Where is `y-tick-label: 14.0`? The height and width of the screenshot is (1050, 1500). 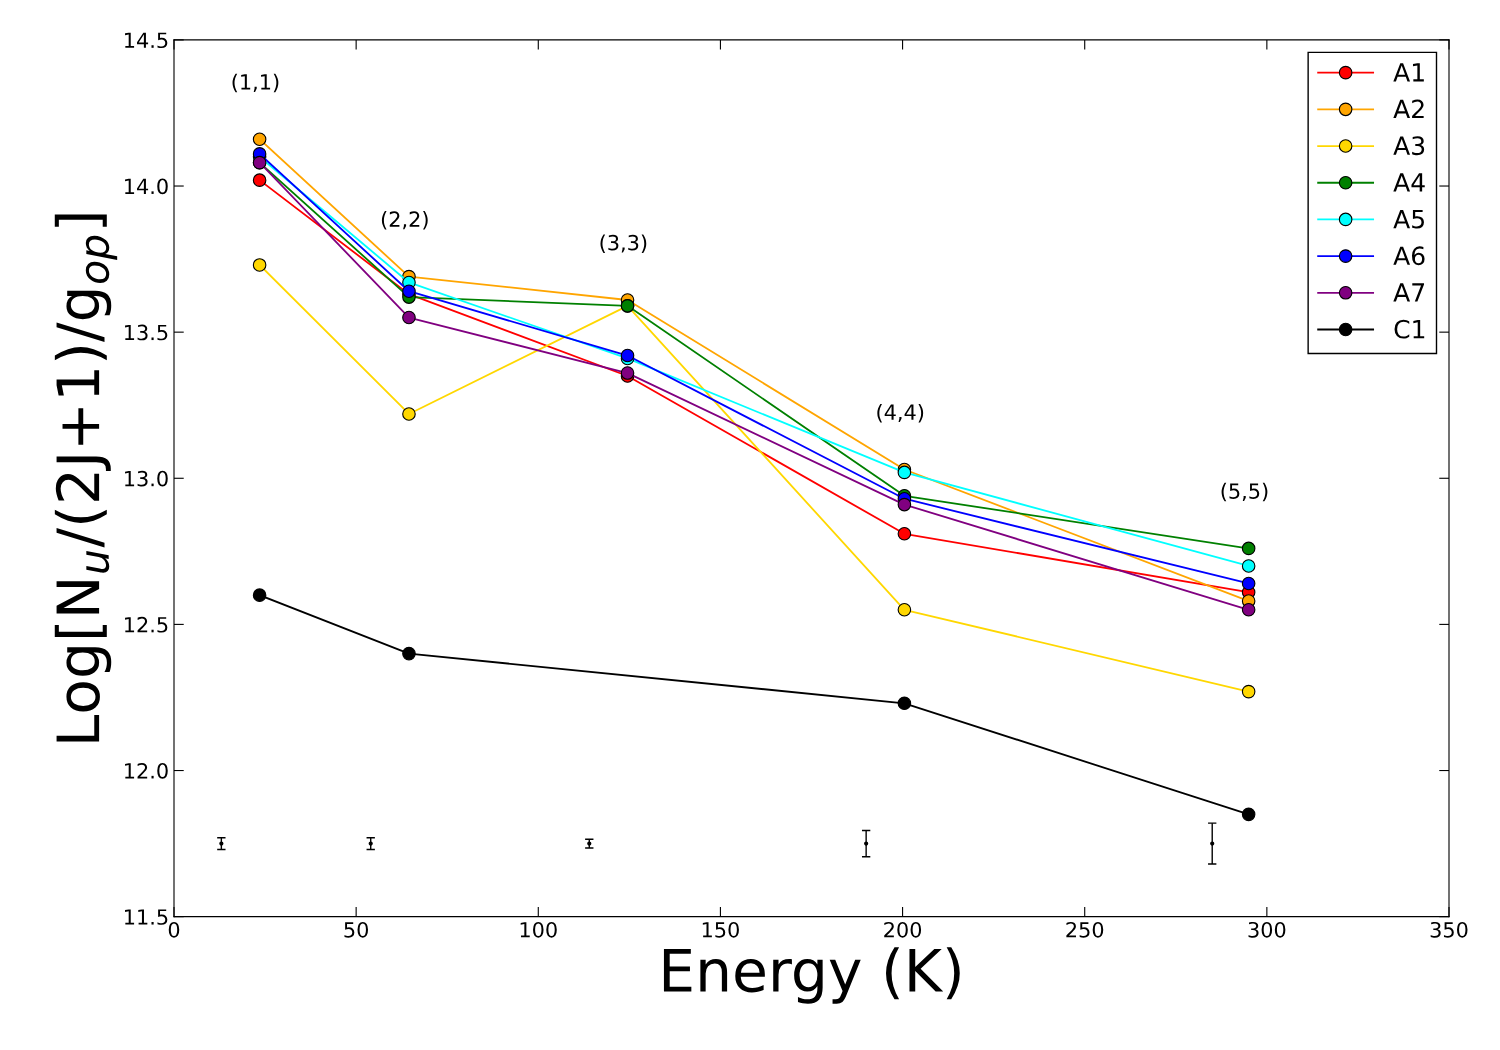 y-tick-label: 14.0 is located at coordinates (146, 186).